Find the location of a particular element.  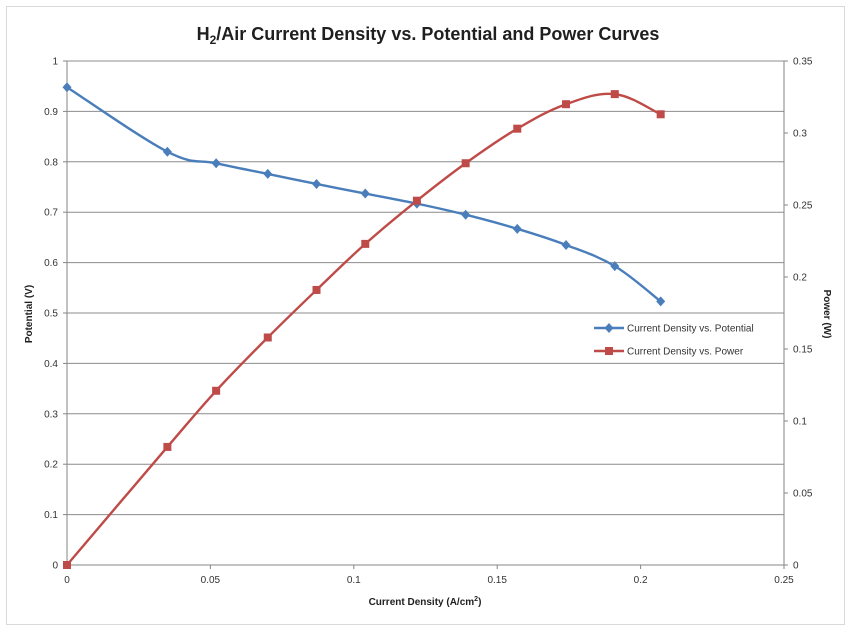

left-tick-label: 0 is located at coordinates (55, 566).